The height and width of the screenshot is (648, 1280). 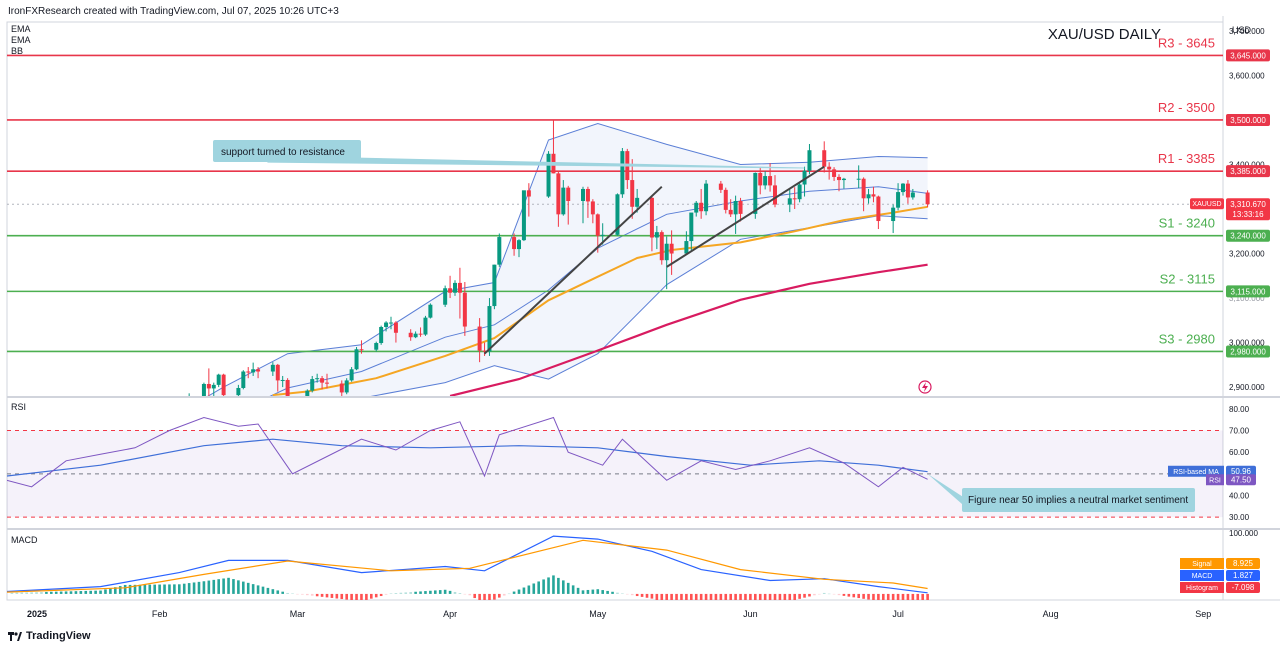 What do you see at coordinates (1215, 480) in the screenshot?
I see `rsi-tag-text: RSI` at bounding box center [1215, 480].